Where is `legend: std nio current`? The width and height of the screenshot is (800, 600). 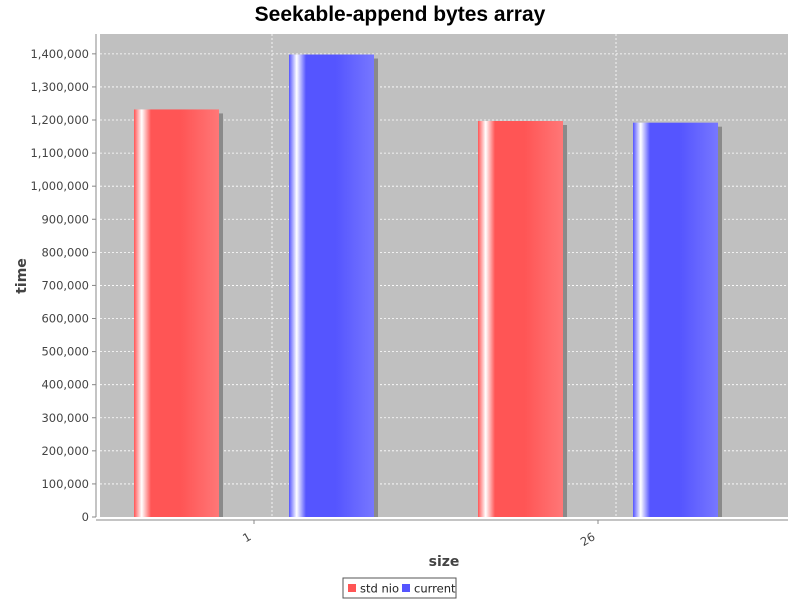 legend: std nio current is located at coordinates (399, 588).